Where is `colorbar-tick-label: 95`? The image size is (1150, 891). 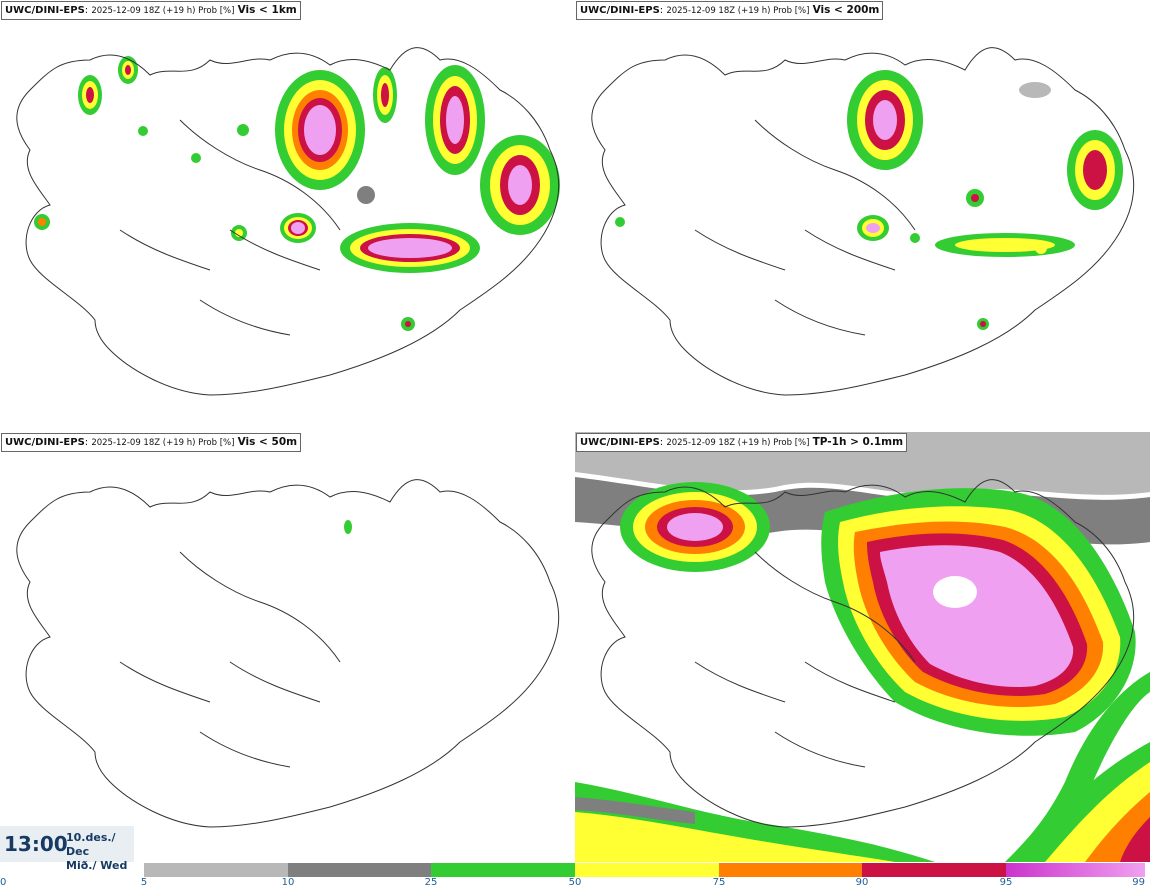
colorbar-tick-label: 95 is located at coordinates (1006, 882).